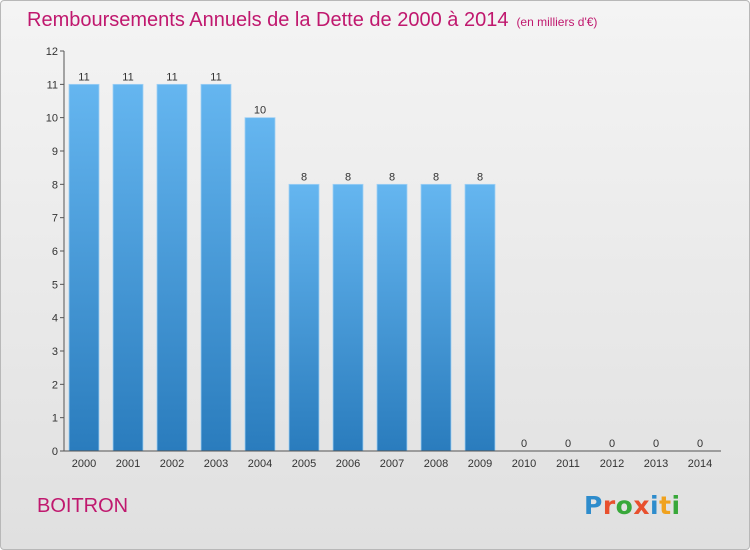 This screenshot has width=750, height=550. Describe the element at coordinates (568, 464) in the screenshot. I see `x-tick-label: 2011` at that location.